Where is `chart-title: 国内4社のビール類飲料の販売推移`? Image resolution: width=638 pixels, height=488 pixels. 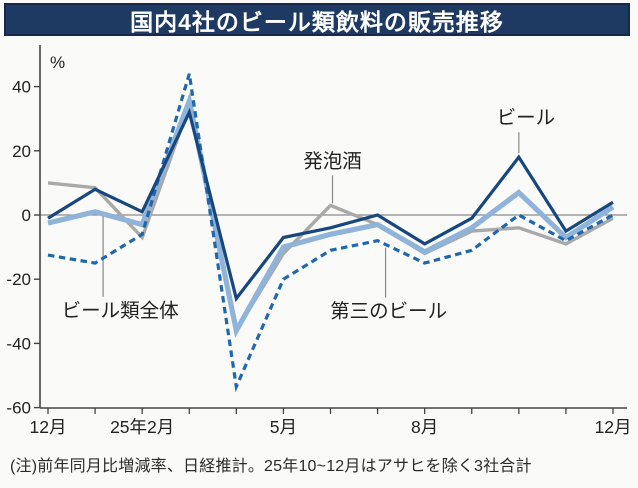
chart-title: 国内4社のビール類飲料の販売推移 is located at coordinates (317, 21).